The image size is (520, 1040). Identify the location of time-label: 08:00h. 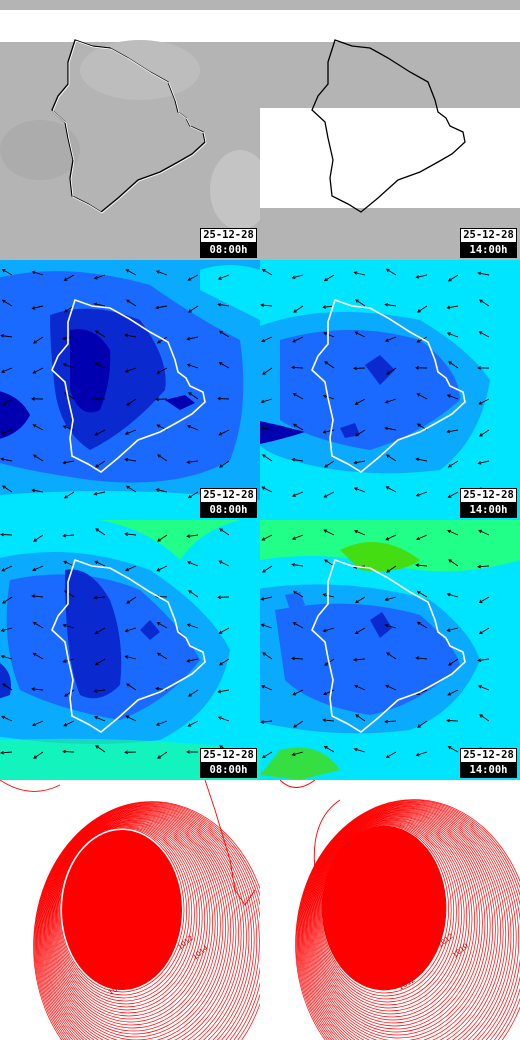
(228, 770).